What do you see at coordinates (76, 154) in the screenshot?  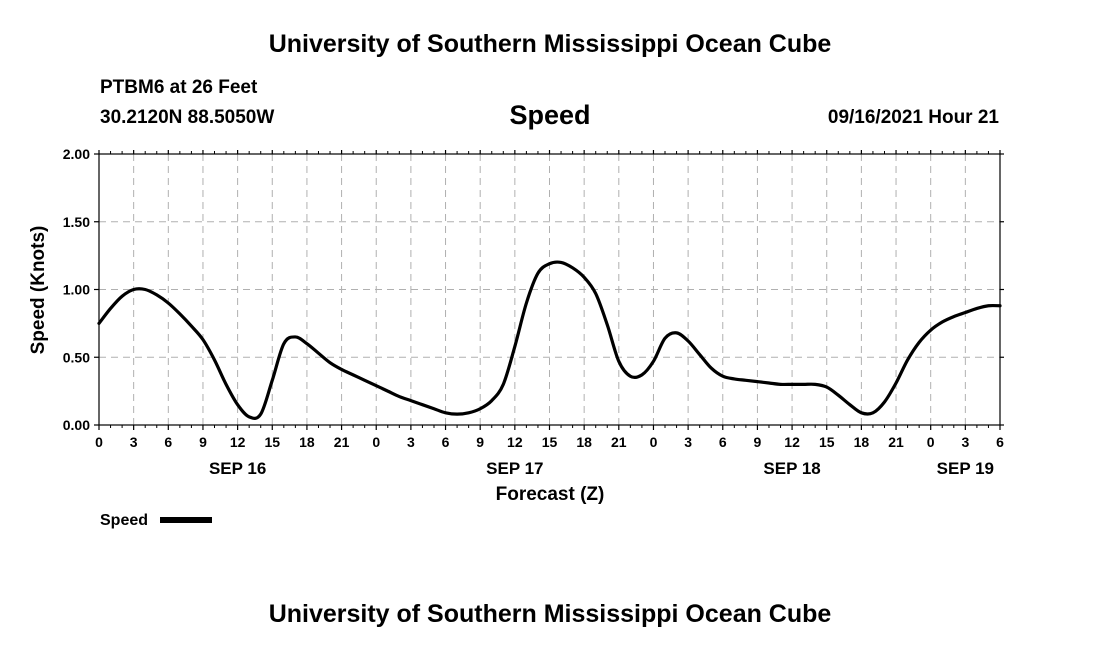 I see `y-tick-label: 2.00` at bounding box center [76, 154].